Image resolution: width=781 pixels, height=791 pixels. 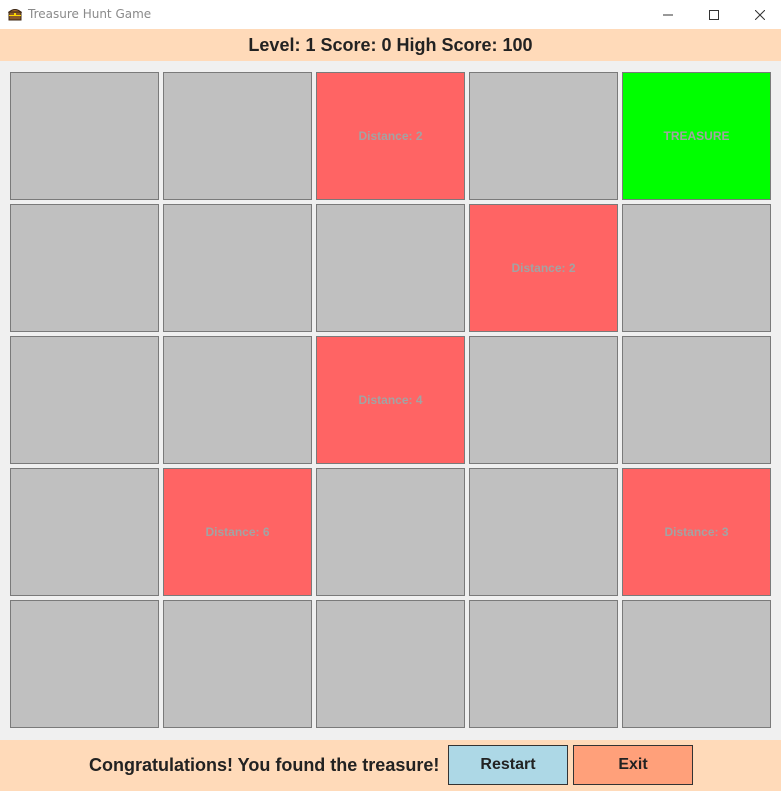 I want to click on exit-button: Exit, so click(x=633, y=765).